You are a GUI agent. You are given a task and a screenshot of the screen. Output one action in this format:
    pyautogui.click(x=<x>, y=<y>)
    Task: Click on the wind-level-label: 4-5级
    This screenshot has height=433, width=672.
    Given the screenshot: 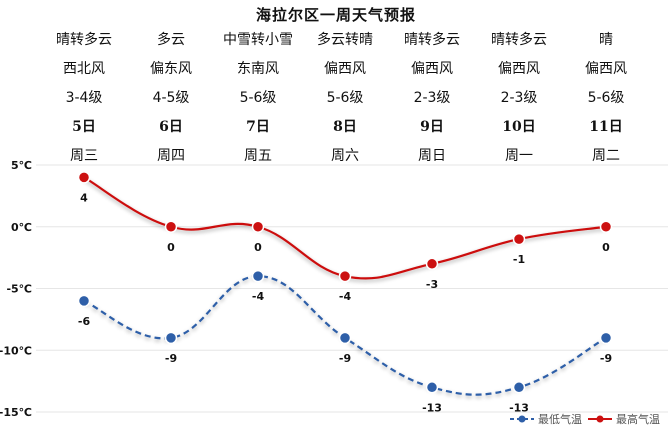 What is the action you would take?
    pyautogui.click(x=171, y=98)
    